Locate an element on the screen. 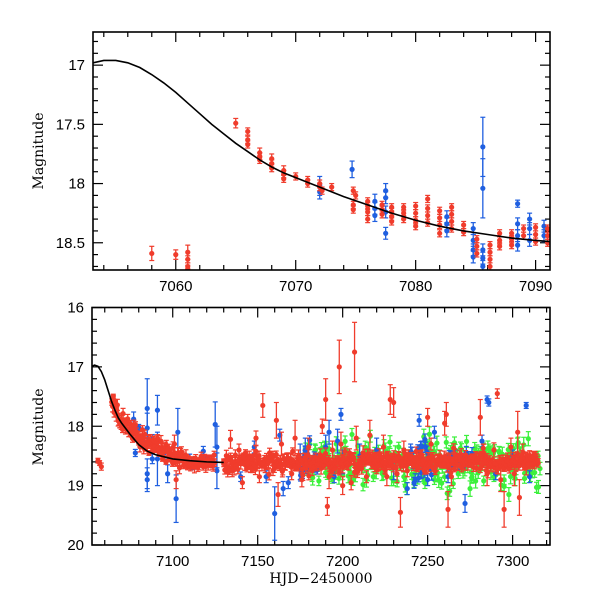 This screenshot has height=600, width=600. y-tick-label: 18 is located at coordinates (76, 184).